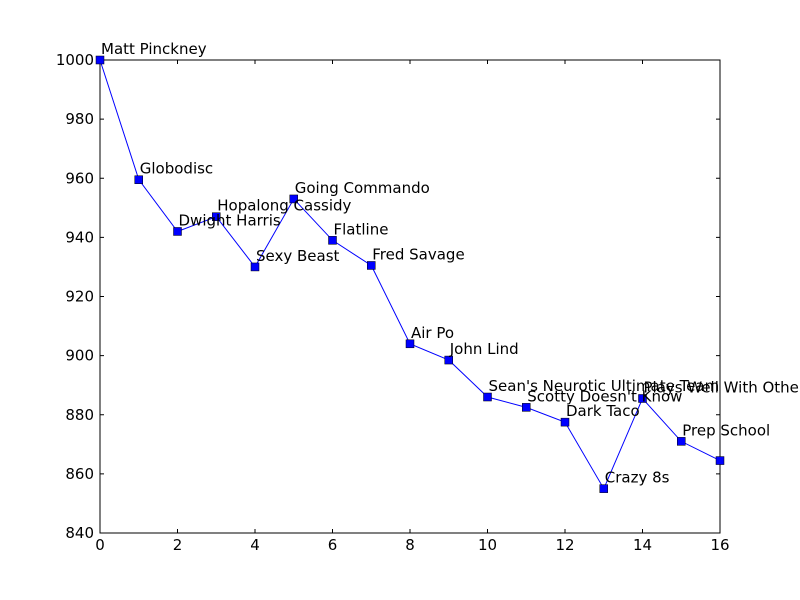 The width and height of the screenshot is (800, 600). I want to click on data-point-label: Dark Taco, so click(603, 411).